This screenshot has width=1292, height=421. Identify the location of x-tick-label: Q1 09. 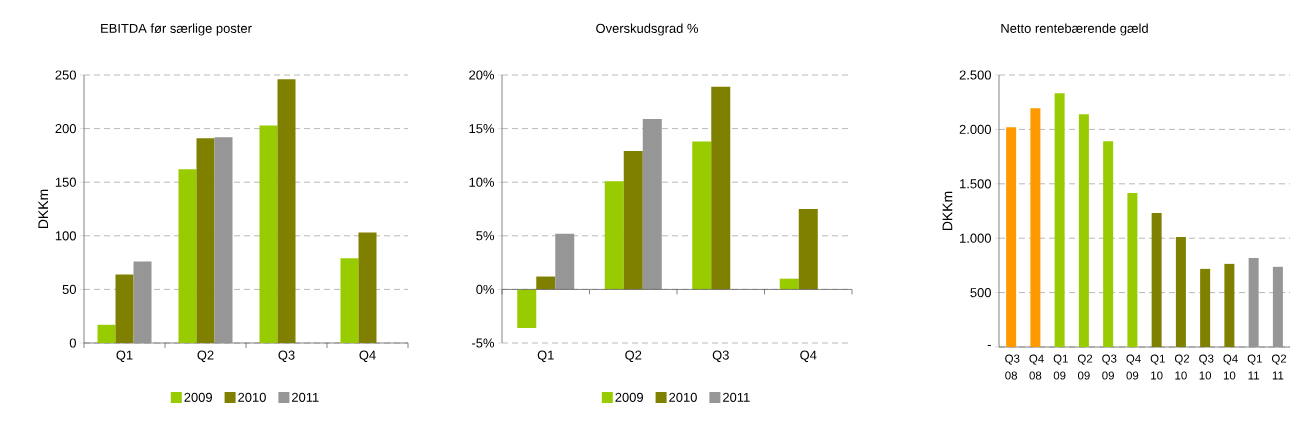
(1060, 367).